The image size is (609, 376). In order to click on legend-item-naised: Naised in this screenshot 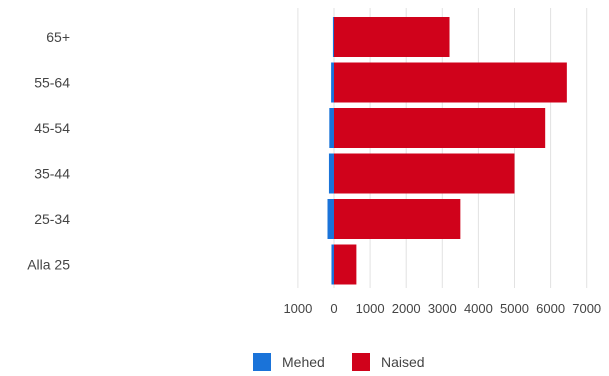, I will do `click(388, 362)`.